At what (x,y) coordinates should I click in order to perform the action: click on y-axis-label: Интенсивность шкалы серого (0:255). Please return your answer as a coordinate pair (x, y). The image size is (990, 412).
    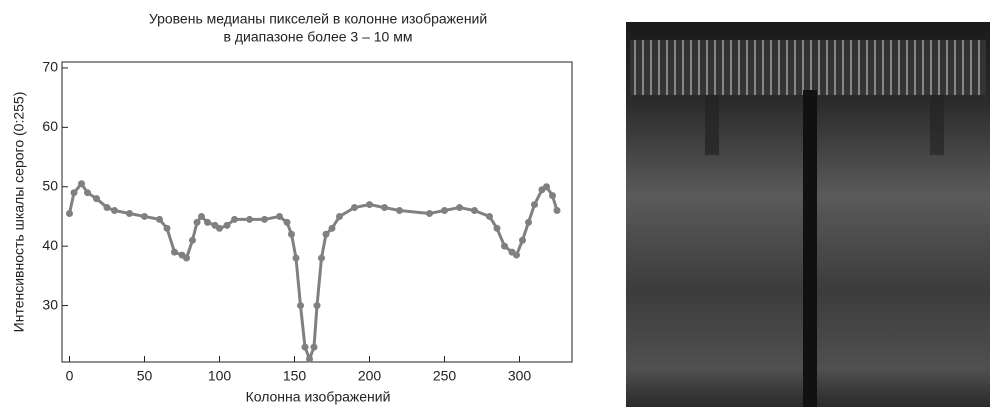
    Looking at the image, I should click on (19, 212).